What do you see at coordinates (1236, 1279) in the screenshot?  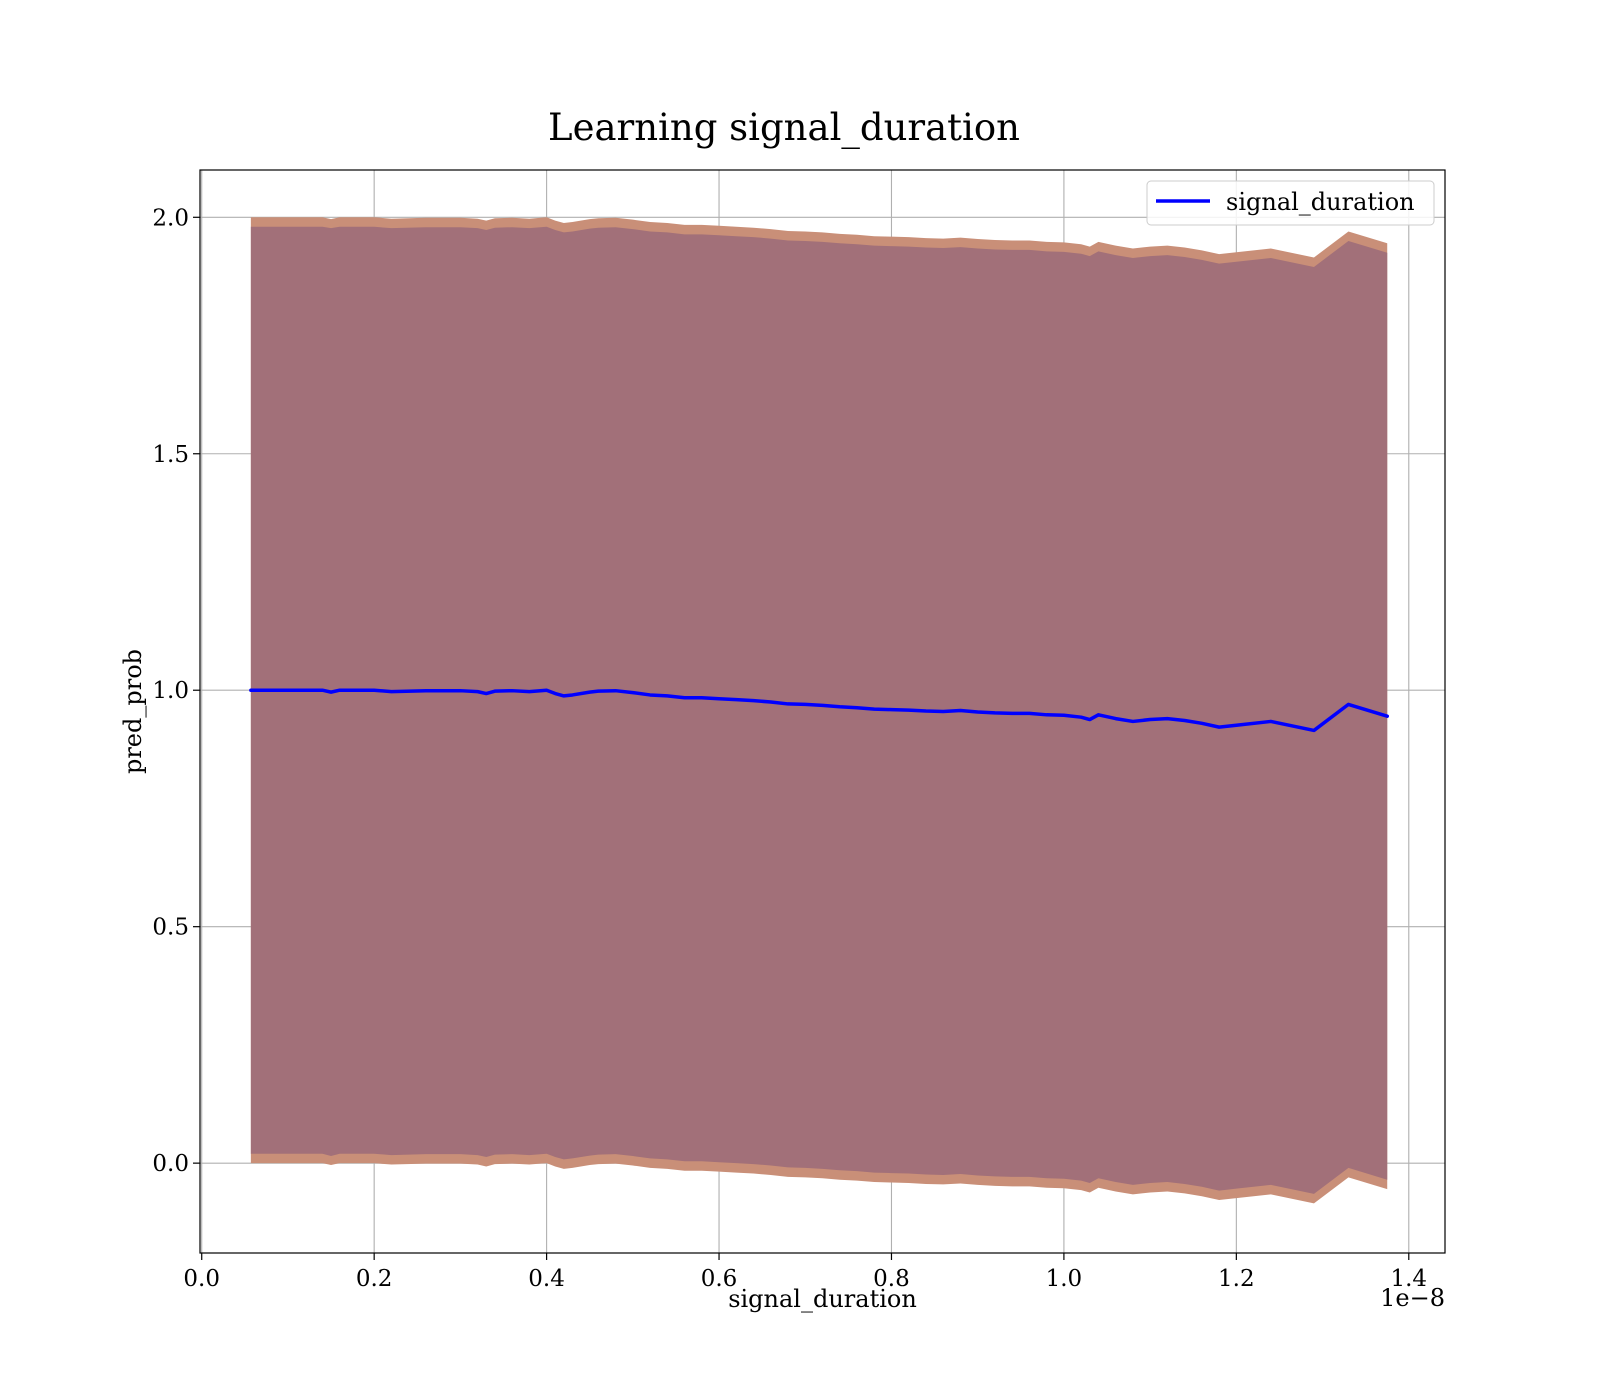 I see `x-tick-label: 1.2` at bounding box center [1236, 1279].